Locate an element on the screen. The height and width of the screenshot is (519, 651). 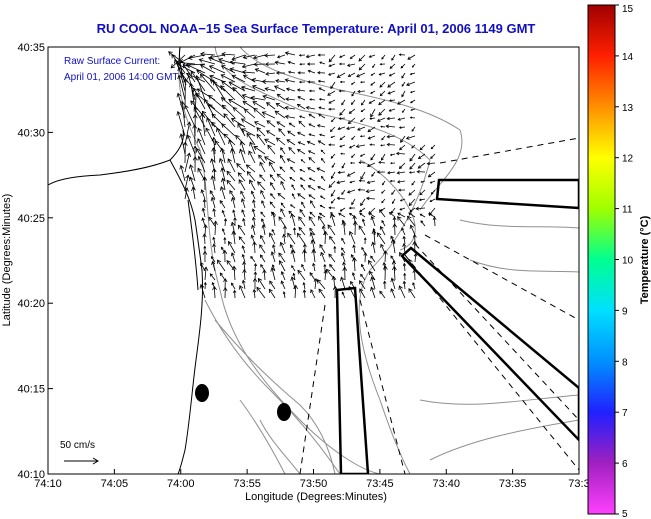
x-axis-label: Longitude (Degrees:Minutes) is located at coordinates (316, 497).